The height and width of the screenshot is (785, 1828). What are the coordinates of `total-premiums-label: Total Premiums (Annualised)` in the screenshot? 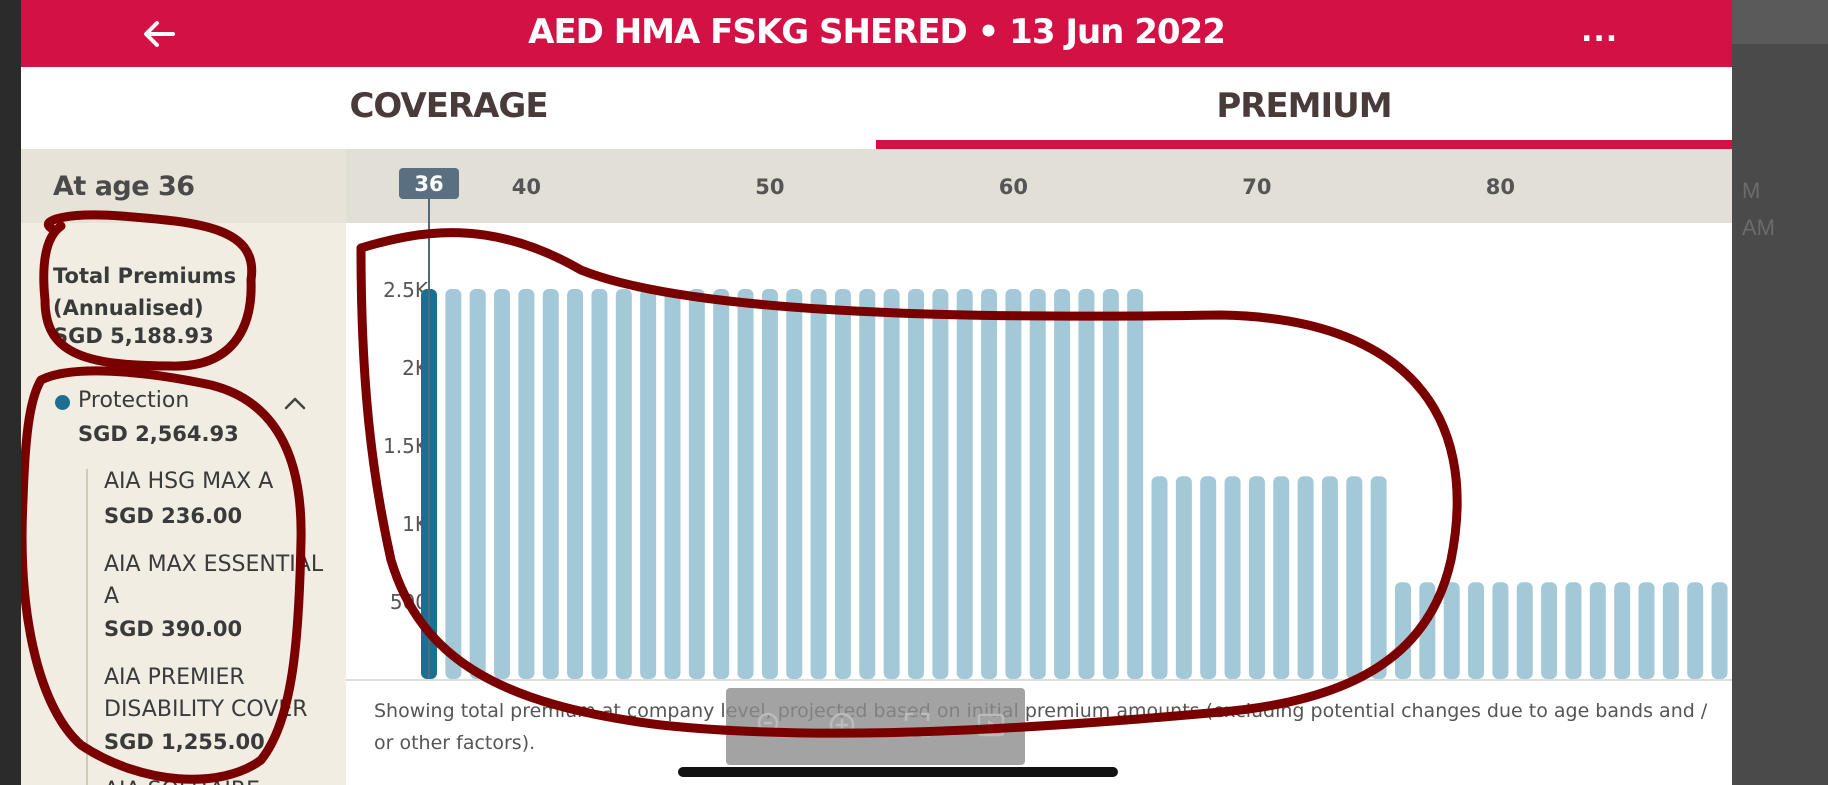 It's located at (145, 292).